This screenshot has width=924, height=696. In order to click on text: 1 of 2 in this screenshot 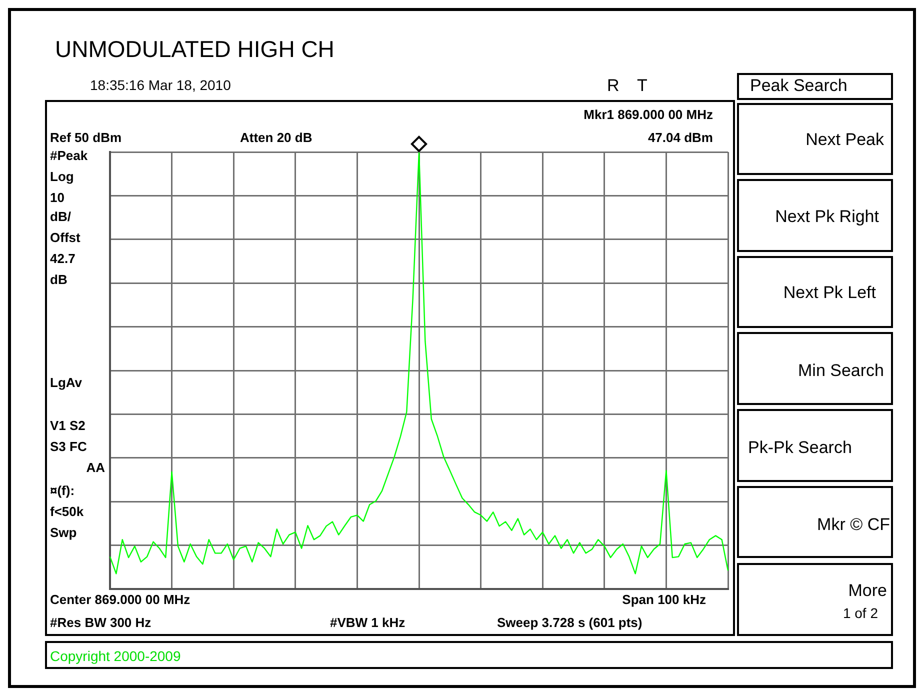, I will do `click(860, 613)`.